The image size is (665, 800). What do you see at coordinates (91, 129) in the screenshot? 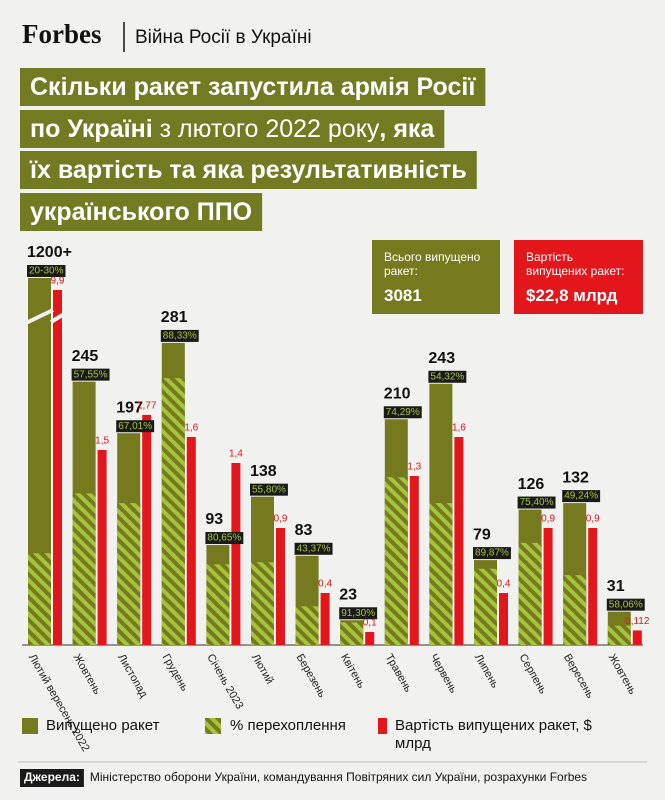
I see `title-segment: по Україні` at bounding box center [91, 129].